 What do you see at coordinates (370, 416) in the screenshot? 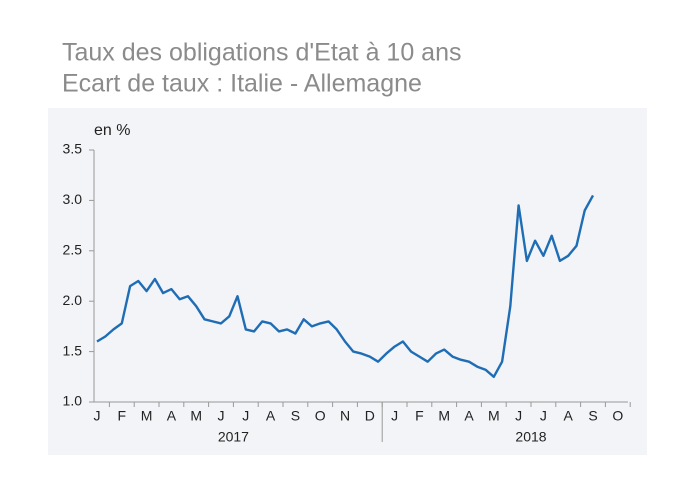
I see `x-tick-label: D` at bounding box center [370, 416].